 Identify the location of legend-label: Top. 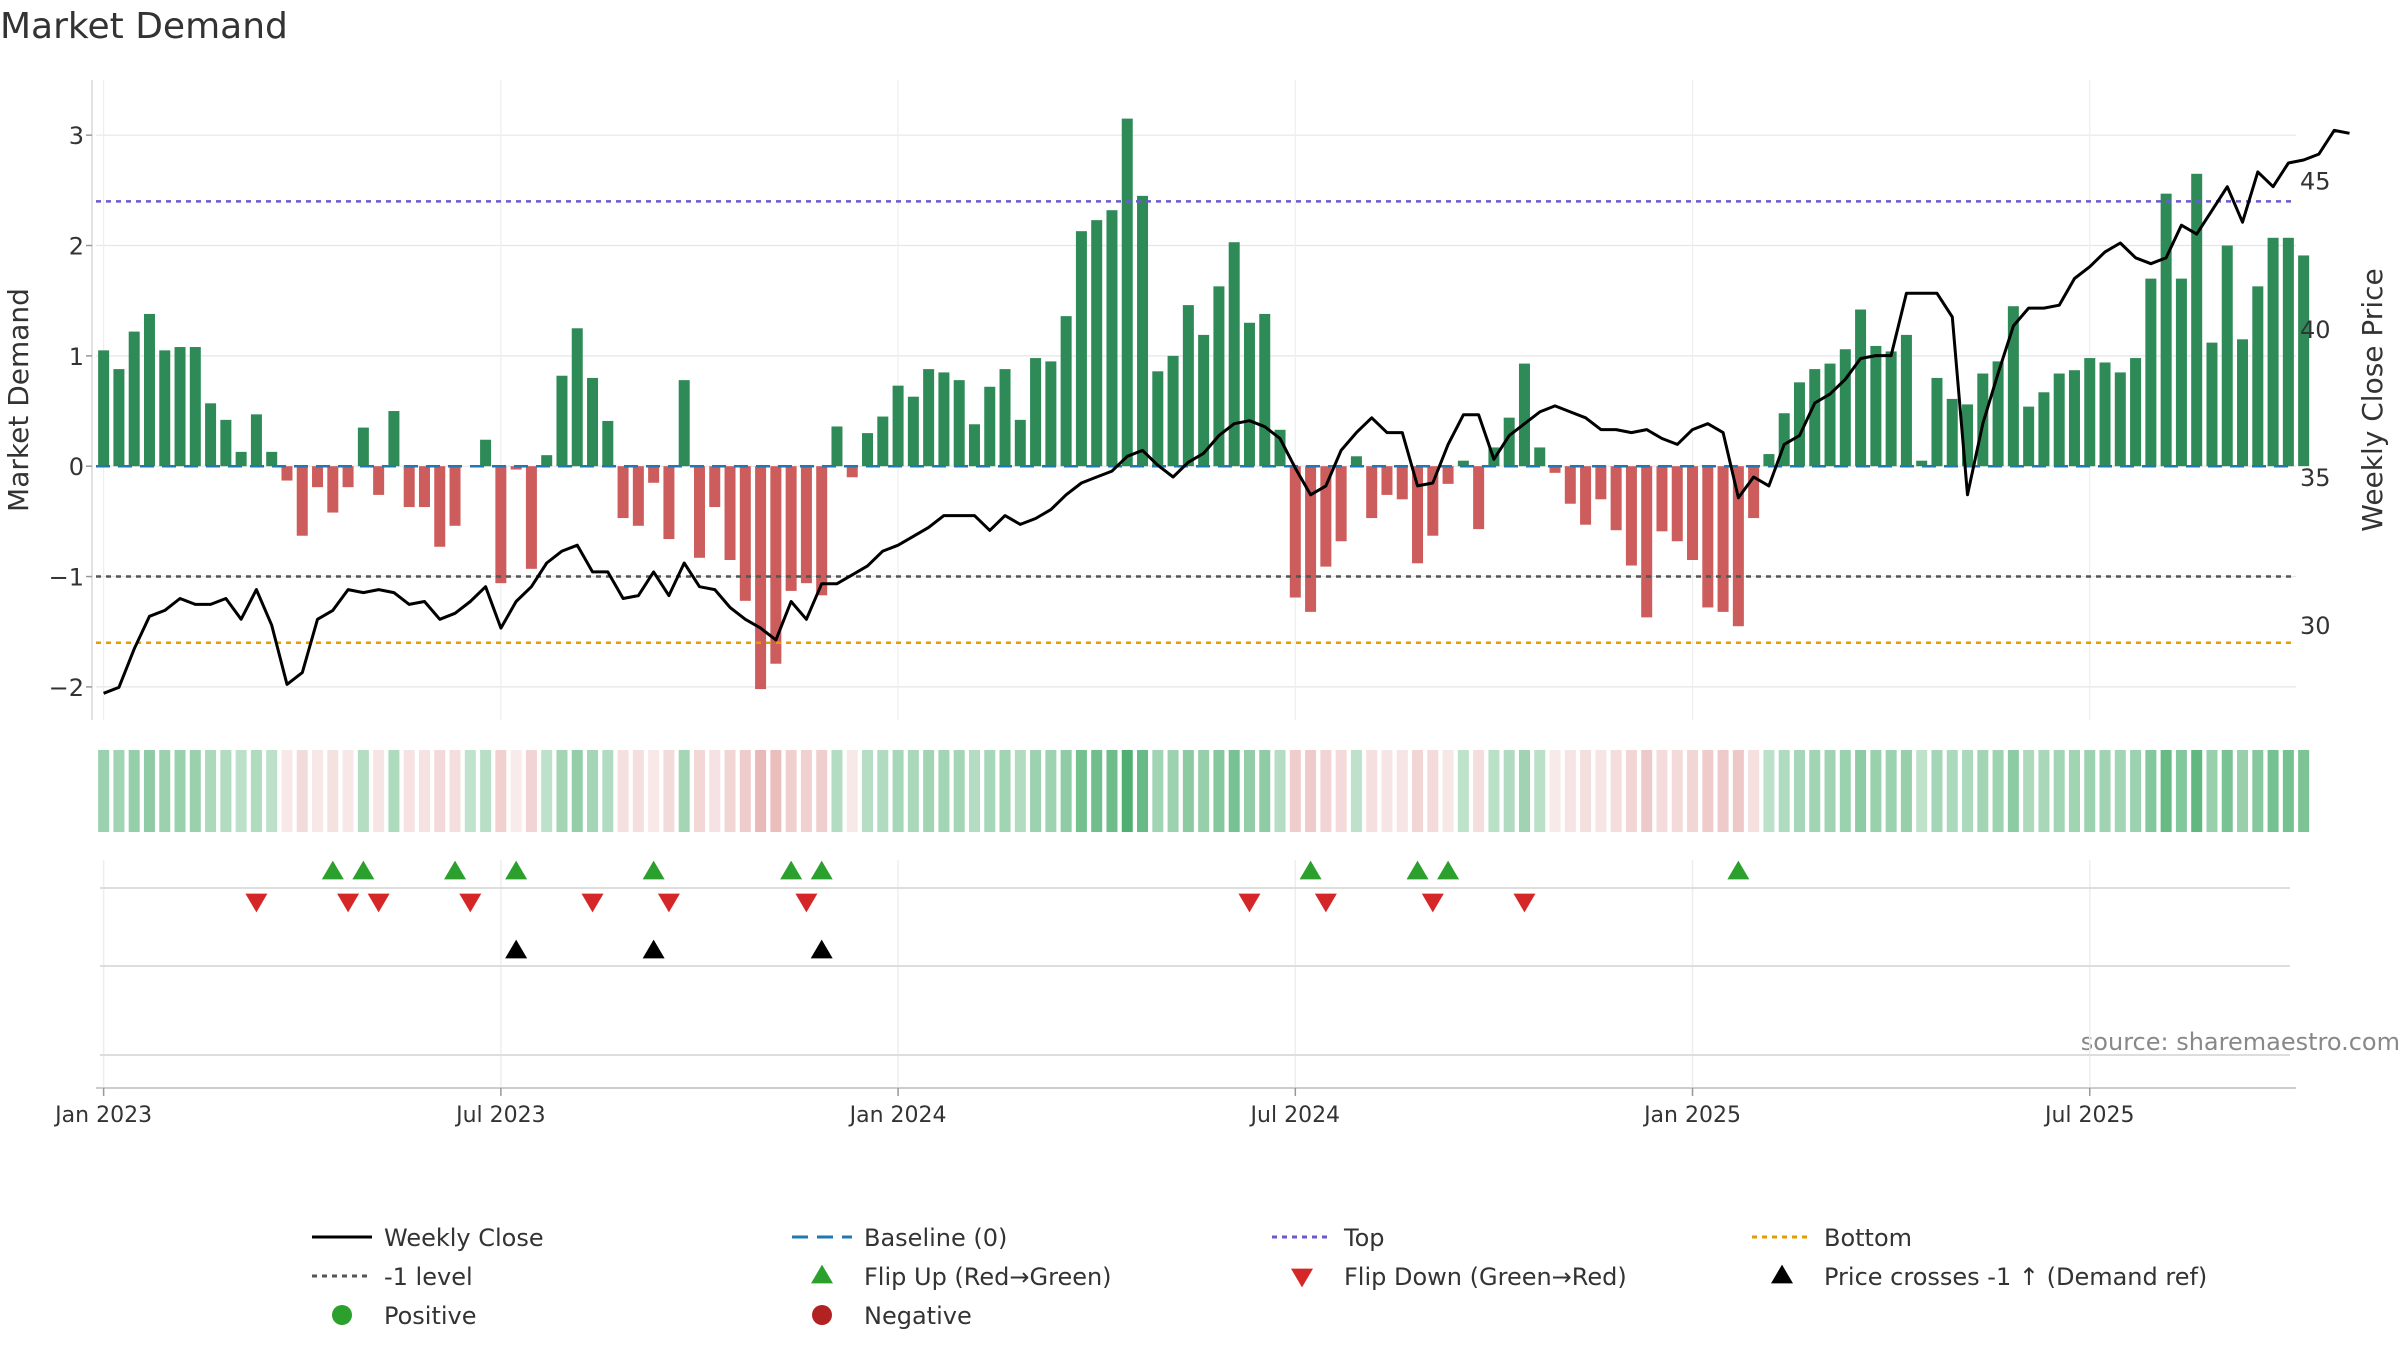
(1364, 1238).